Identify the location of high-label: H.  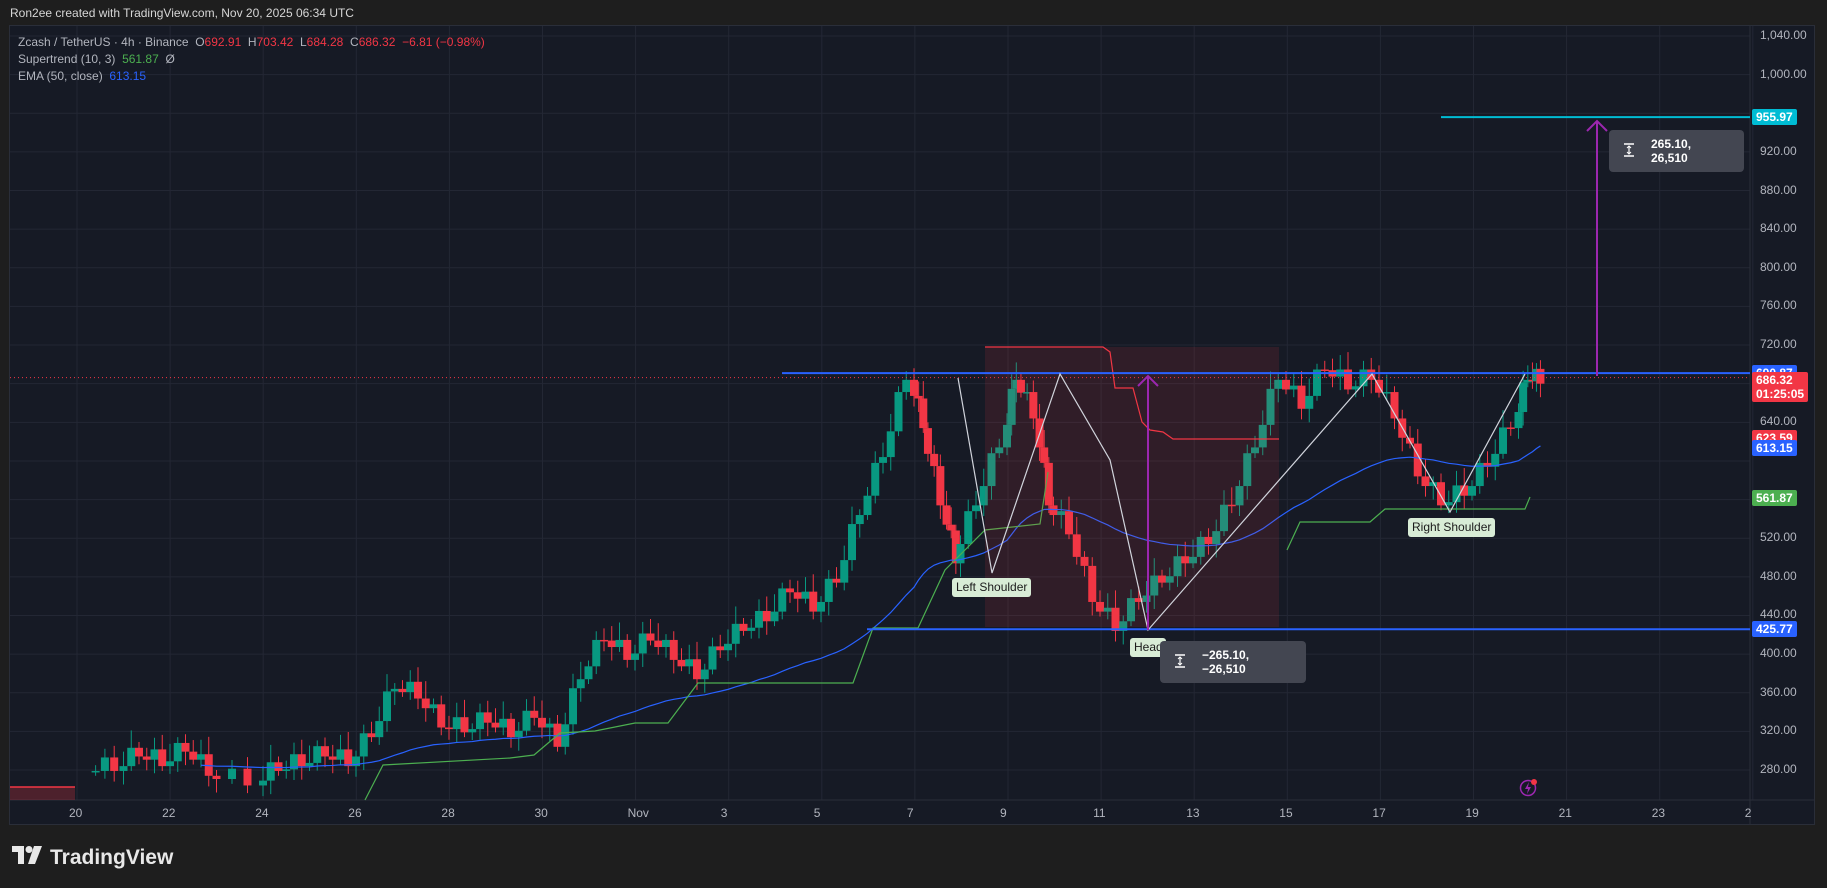
(252, 42).